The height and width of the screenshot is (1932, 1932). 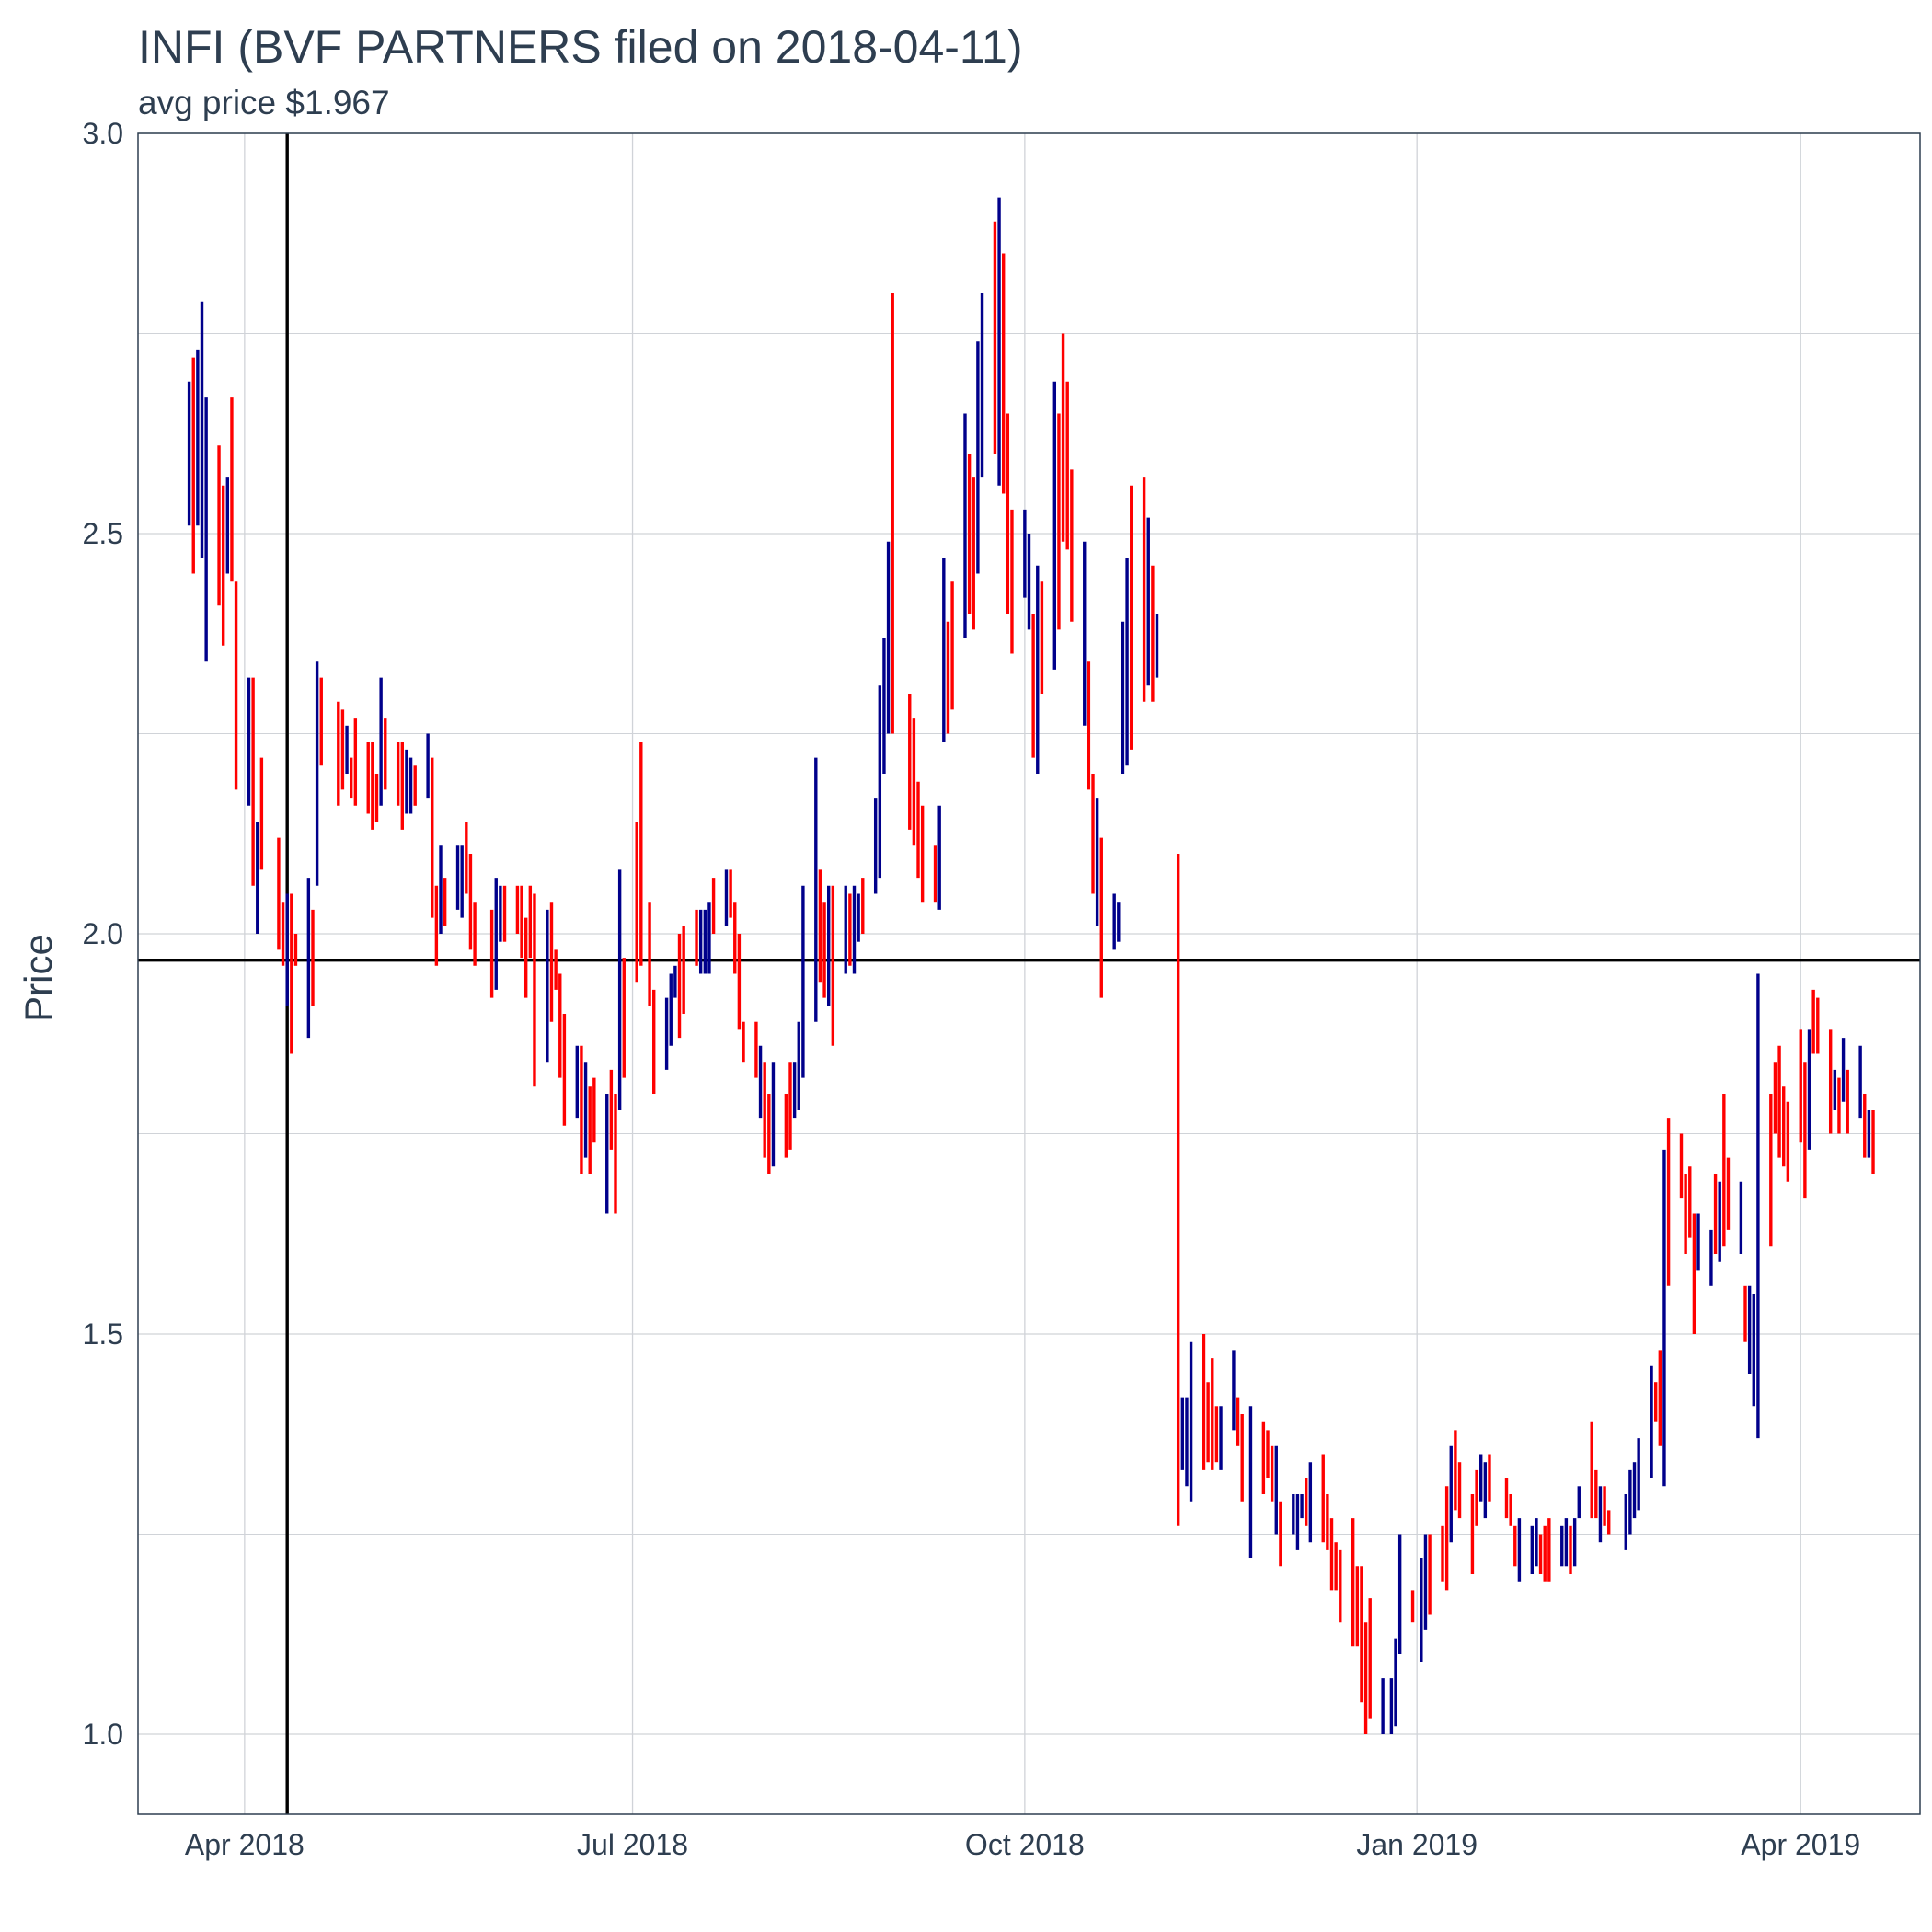 I want to click on y-tick-label: 1.0, so click(x=103, y=1734).